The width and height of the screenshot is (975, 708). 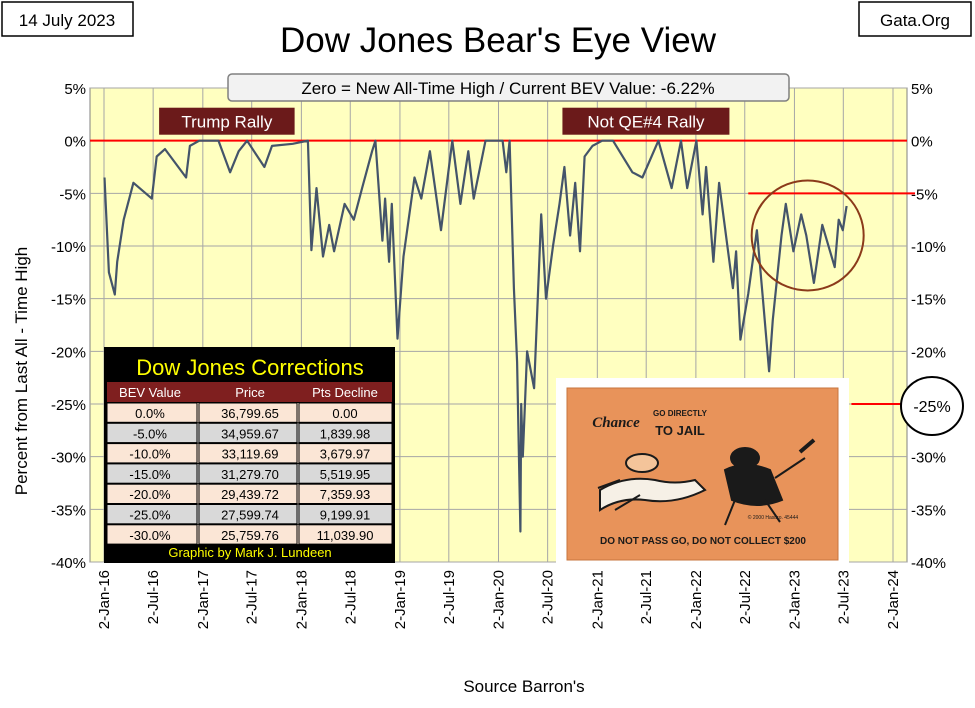 What do you see at coordinates (153, 597) in the screenshot?
I see `x-tick-label: 2-Jul-16` at bounding box center [153, 597].